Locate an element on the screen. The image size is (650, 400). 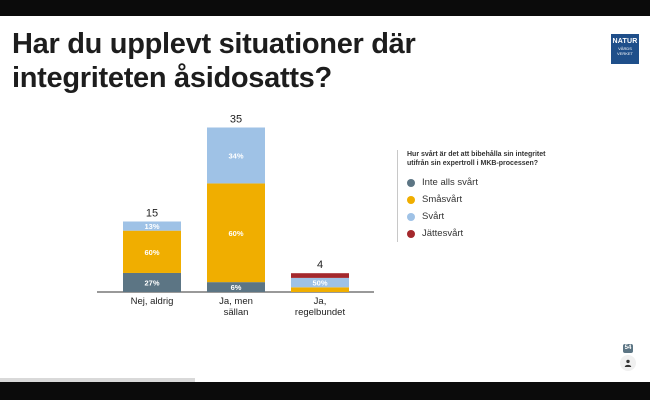
bar-segment-nej-aldrig-smasvart is located at coordinates (152, 251).